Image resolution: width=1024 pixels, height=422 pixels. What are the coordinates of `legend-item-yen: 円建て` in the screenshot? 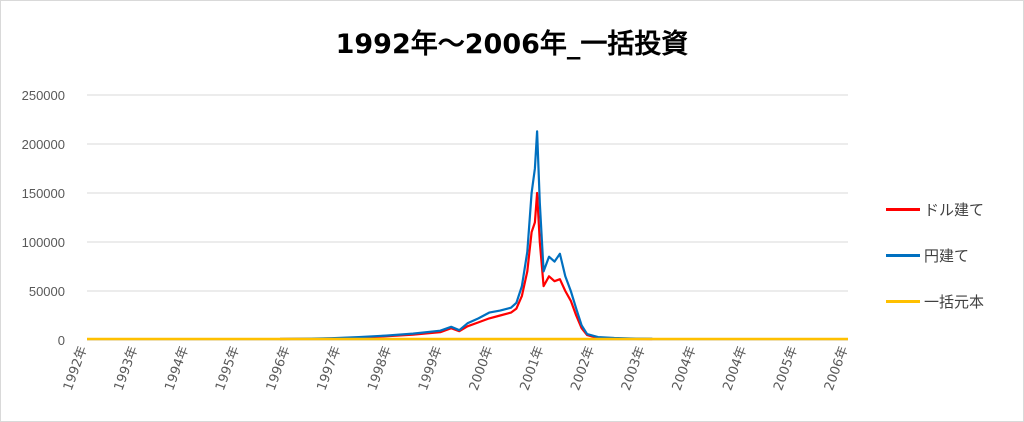 It's located at (951, 255).